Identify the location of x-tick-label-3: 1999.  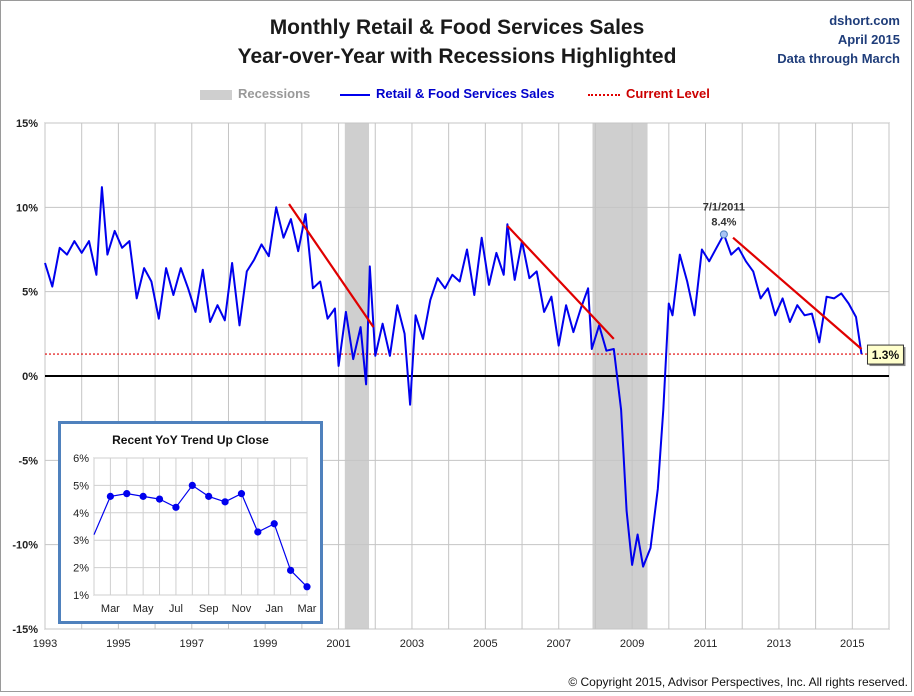
(265, 644).